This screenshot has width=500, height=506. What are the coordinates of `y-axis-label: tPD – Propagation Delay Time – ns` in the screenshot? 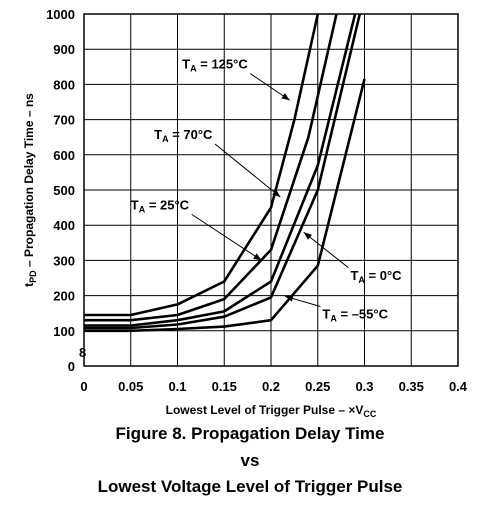 It's located at (30, 190).